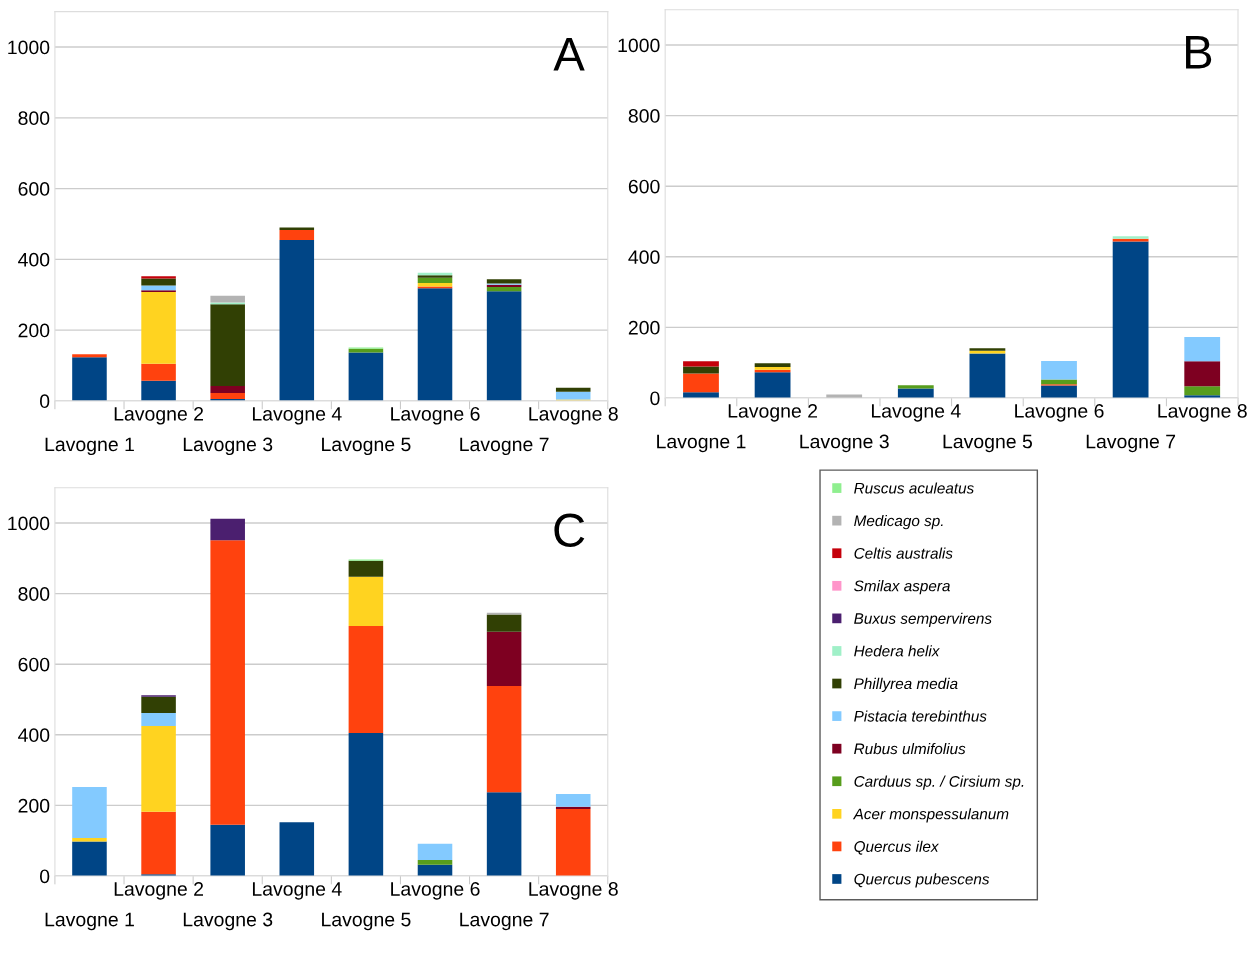 This screenshot has height=973, width=1248. What do you see at coordinates (896, 847) in the screenshot?
I see `legend-label: Quercus ilex` at bounding box center [896, 847].